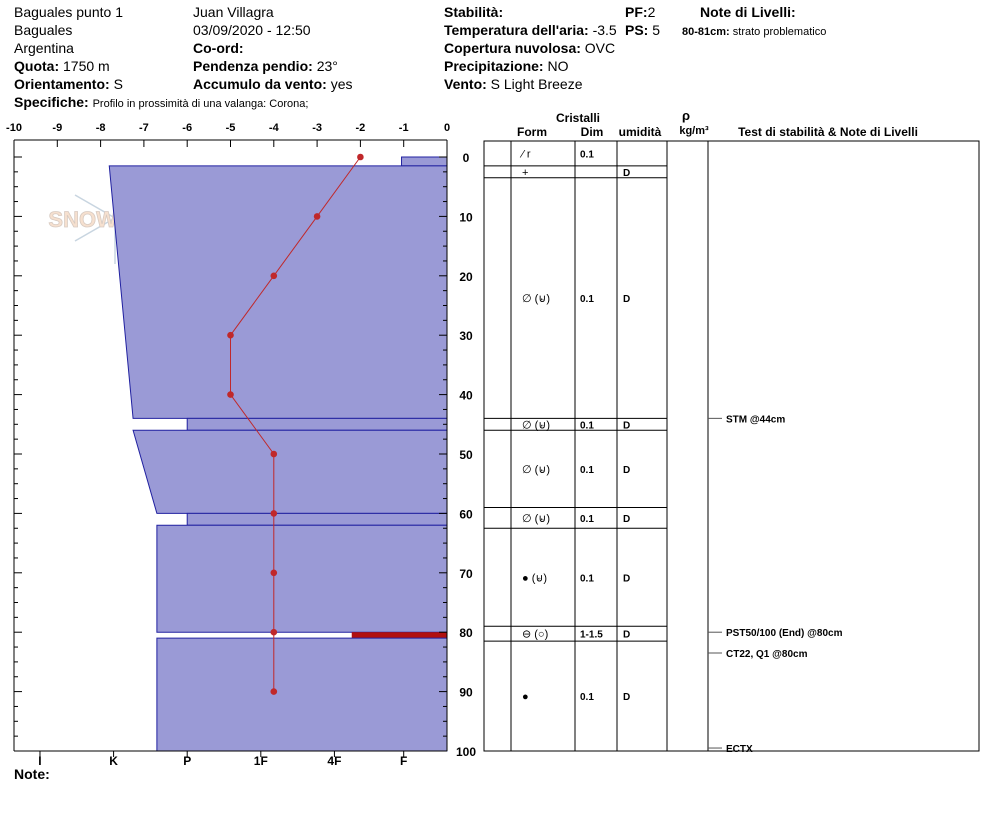 The image size is (994, 840). Describe the element at coordinates (525, 173) in the screenshot. I see `grain-form-cell: +` at that location.